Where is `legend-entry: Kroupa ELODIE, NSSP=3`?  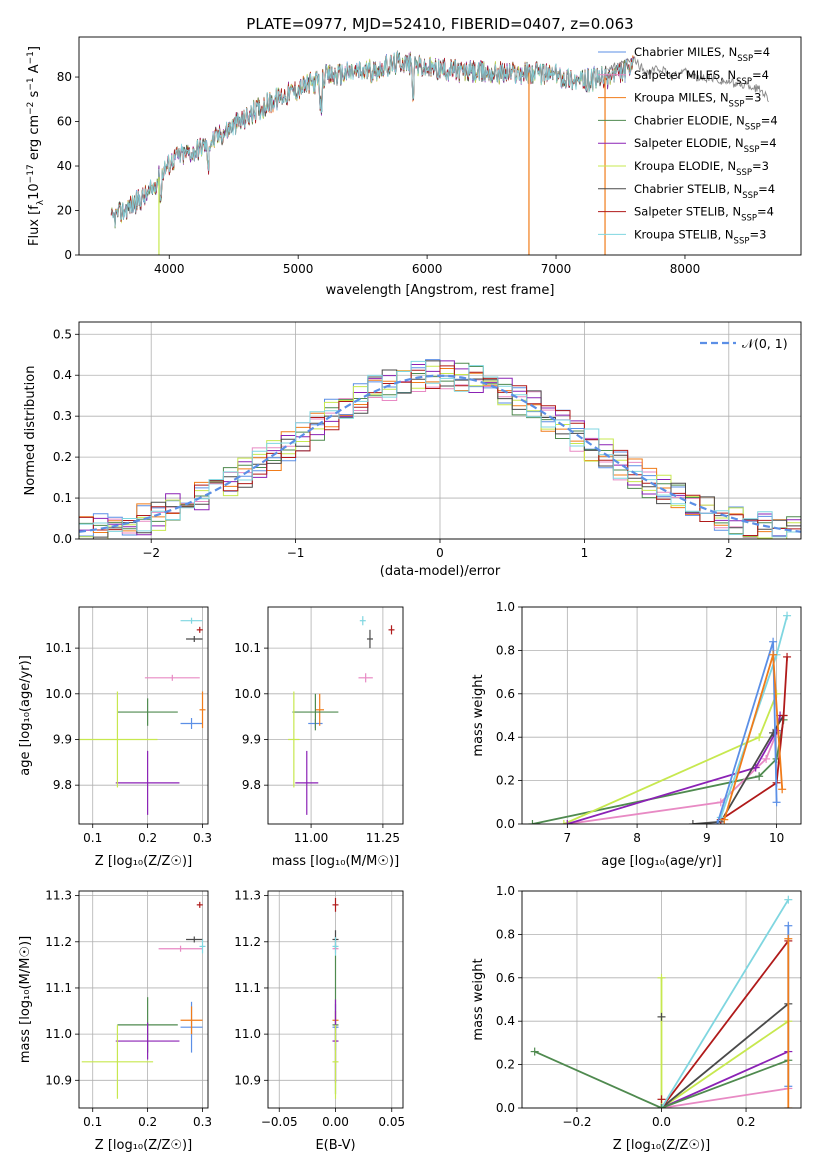 legend-entry: Kroupa ELODIE, NSSP=3 is located at coordinates (701, 168).